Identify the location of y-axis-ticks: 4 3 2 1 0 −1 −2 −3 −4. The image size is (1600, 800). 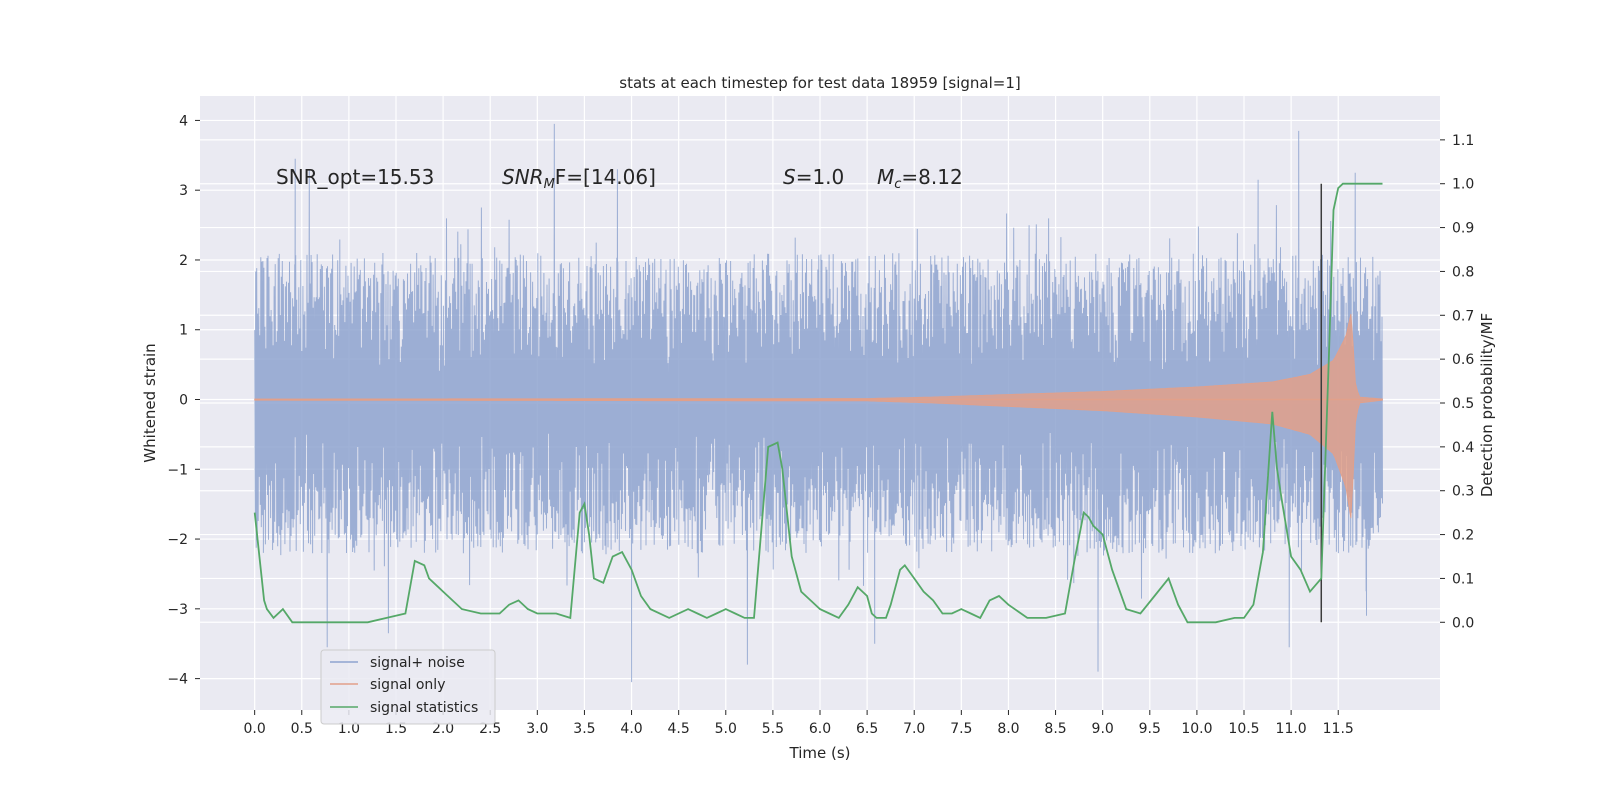
(183, 400).